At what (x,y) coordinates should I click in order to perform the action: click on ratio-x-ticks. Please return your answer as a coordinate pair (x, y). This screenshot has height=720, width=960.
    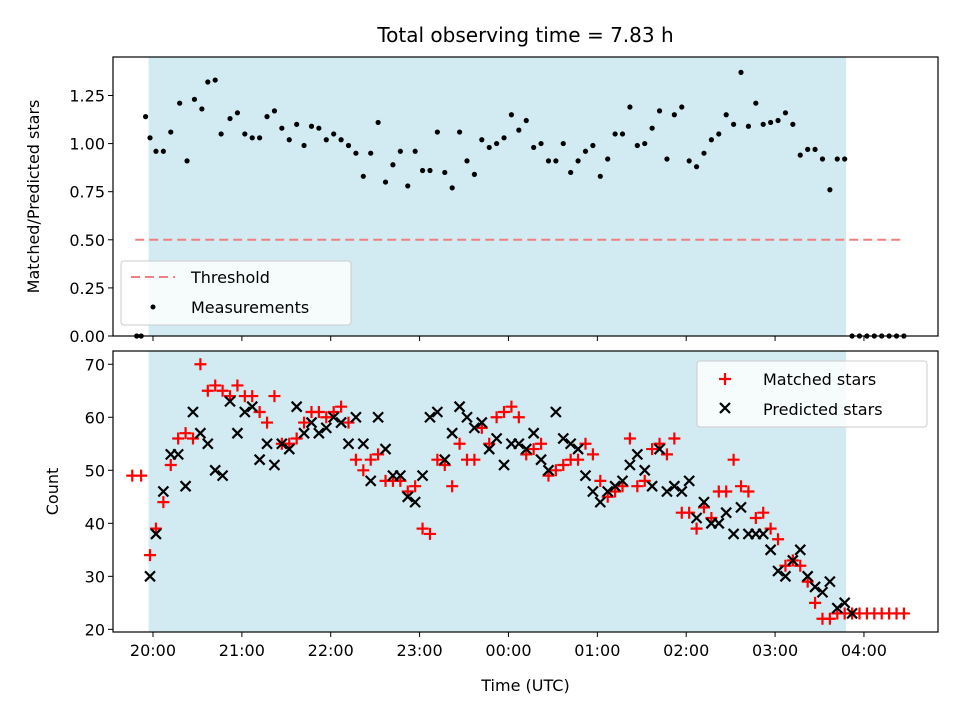
    Looking at the image, I should click on (508, 338).